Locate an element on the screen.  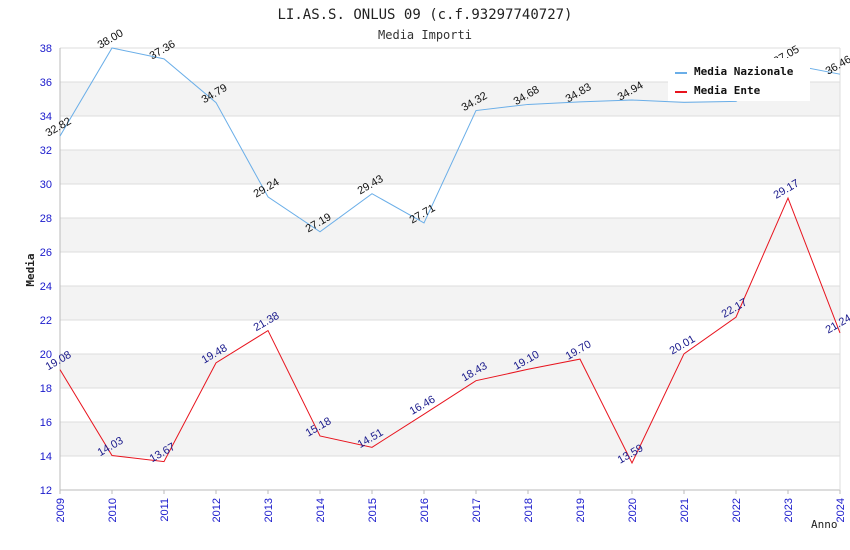
y-tick-label: 28 is located at coordinates (46, 219).